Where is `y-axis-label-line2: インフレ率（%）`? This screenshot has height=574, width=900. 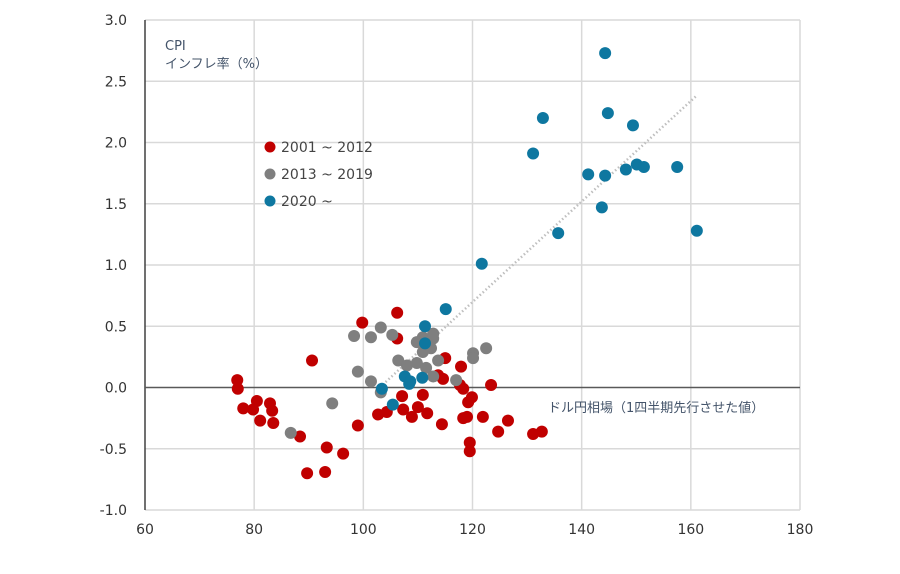 y-axis-label-line2: インフレ率（%） is located at coordinates (216, 64).